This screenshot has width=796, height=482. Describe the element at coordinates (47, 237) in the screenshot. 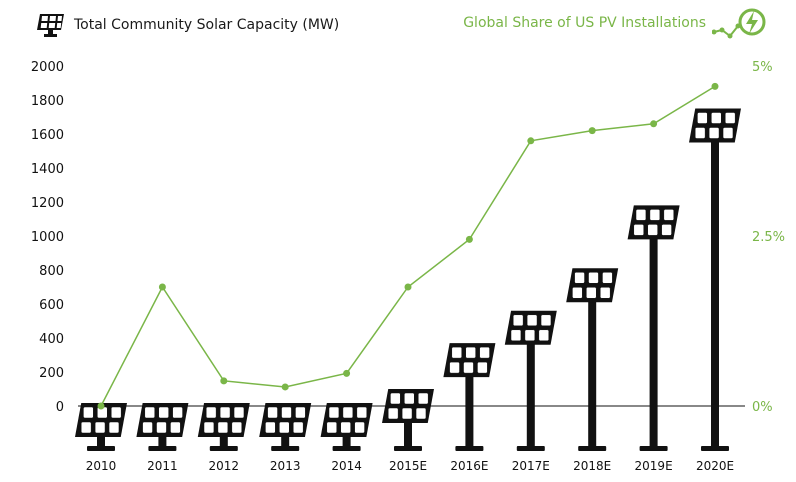

I see `y-left-tick-label: 1000` at that location.